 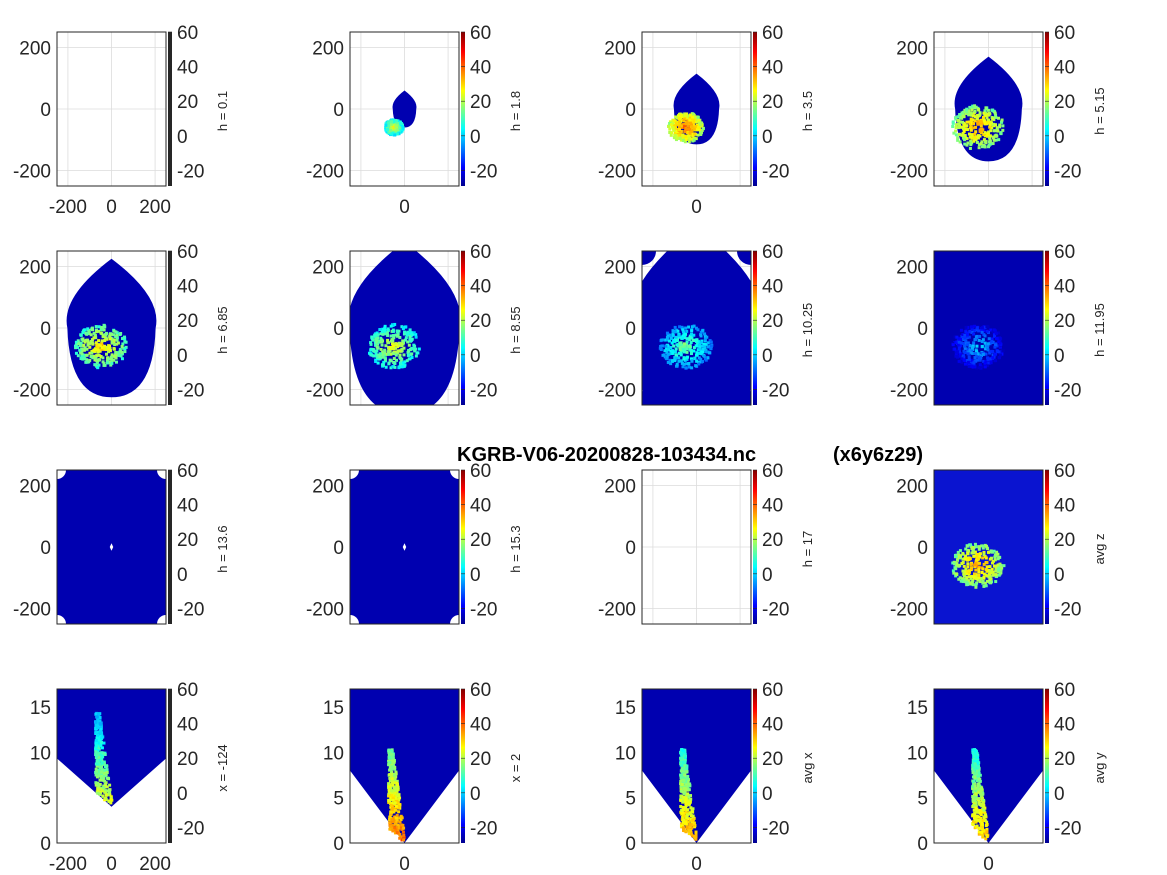 I want to click on coverage-lobe, so click(x=649, y=258).